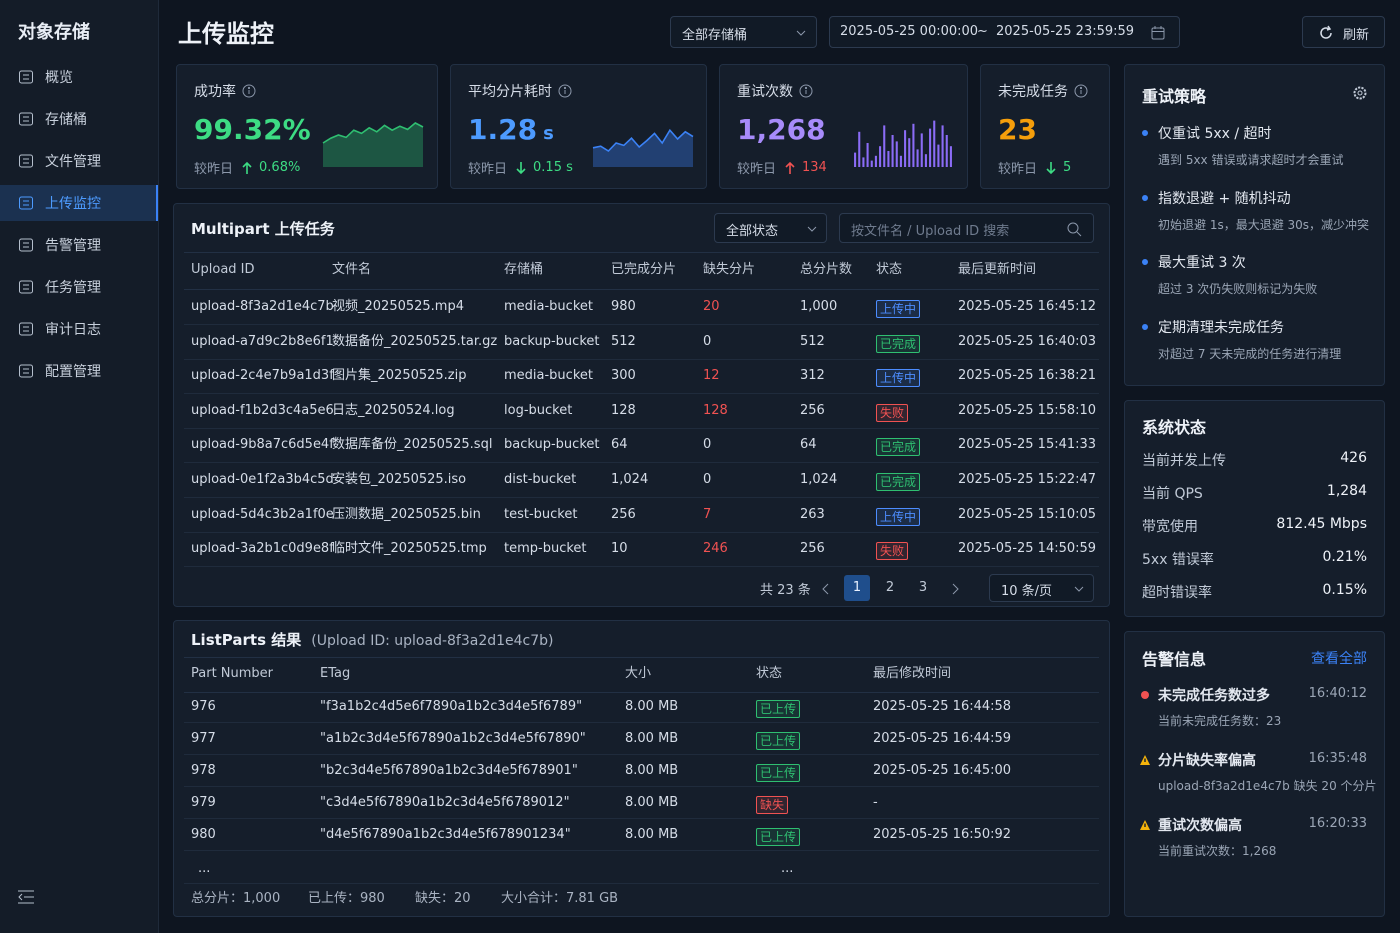 Image resolution: width=1400 pixels, height=933 pixels. What do you see at coordinates (1214, 696) in the screenshot?
I see `alert-title: 未完成任务数过多` at bounding box center [1214, 696].